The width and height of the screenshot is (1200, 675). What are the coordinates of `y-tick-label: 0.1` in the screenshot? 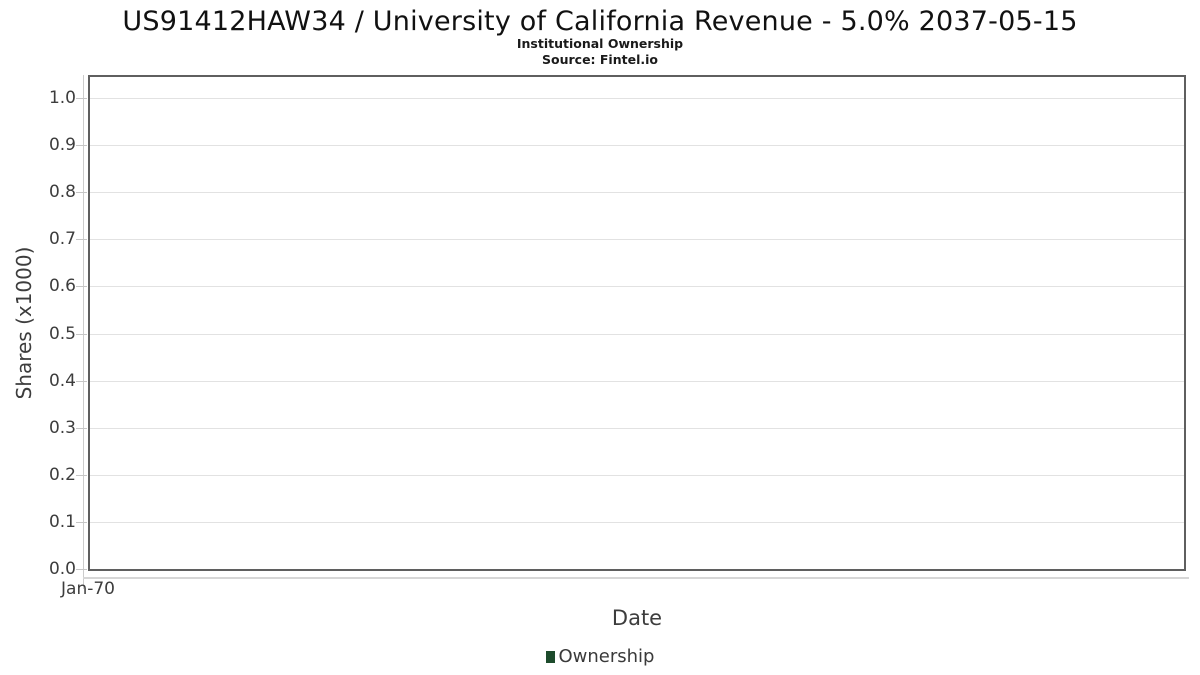 It's located at (62, 521).